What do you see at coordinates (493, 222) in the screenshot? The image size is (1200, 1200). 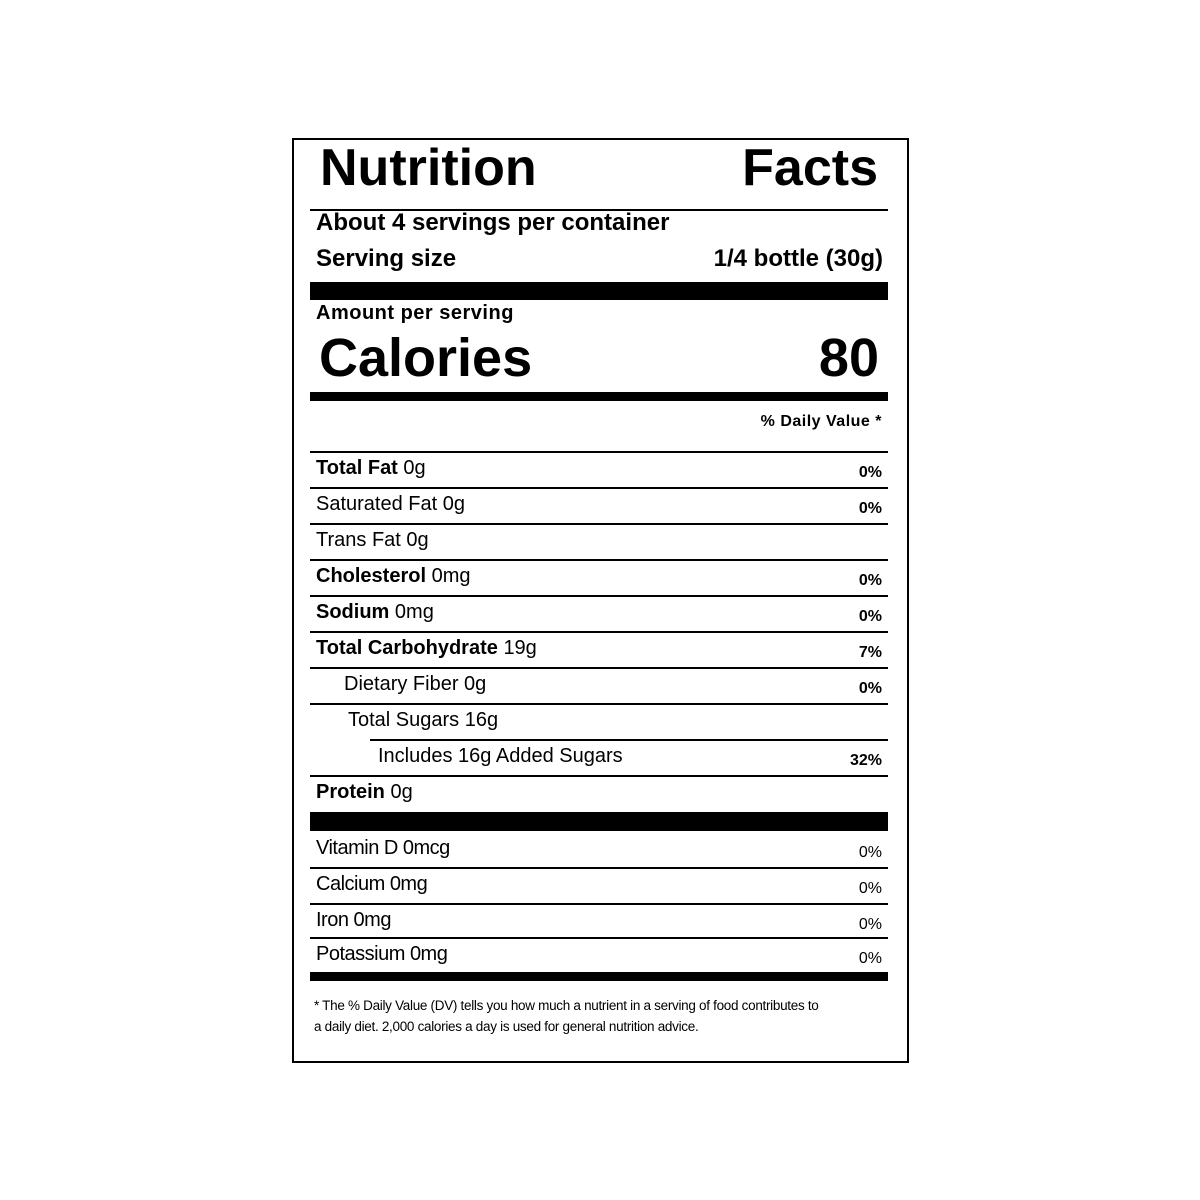 I see `servings-per-container: About 4 servings per container` at bounding box center [493, 222].